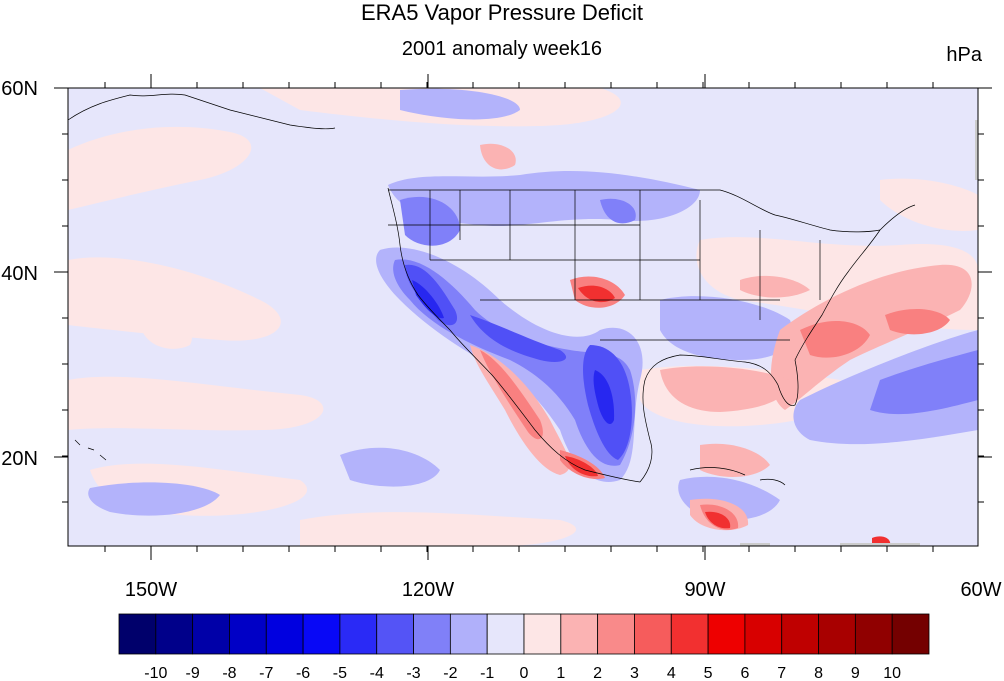 The width and height of the screenshot is (1004, 681). I want to click on colorbar-label: 9, so click(855, 673).